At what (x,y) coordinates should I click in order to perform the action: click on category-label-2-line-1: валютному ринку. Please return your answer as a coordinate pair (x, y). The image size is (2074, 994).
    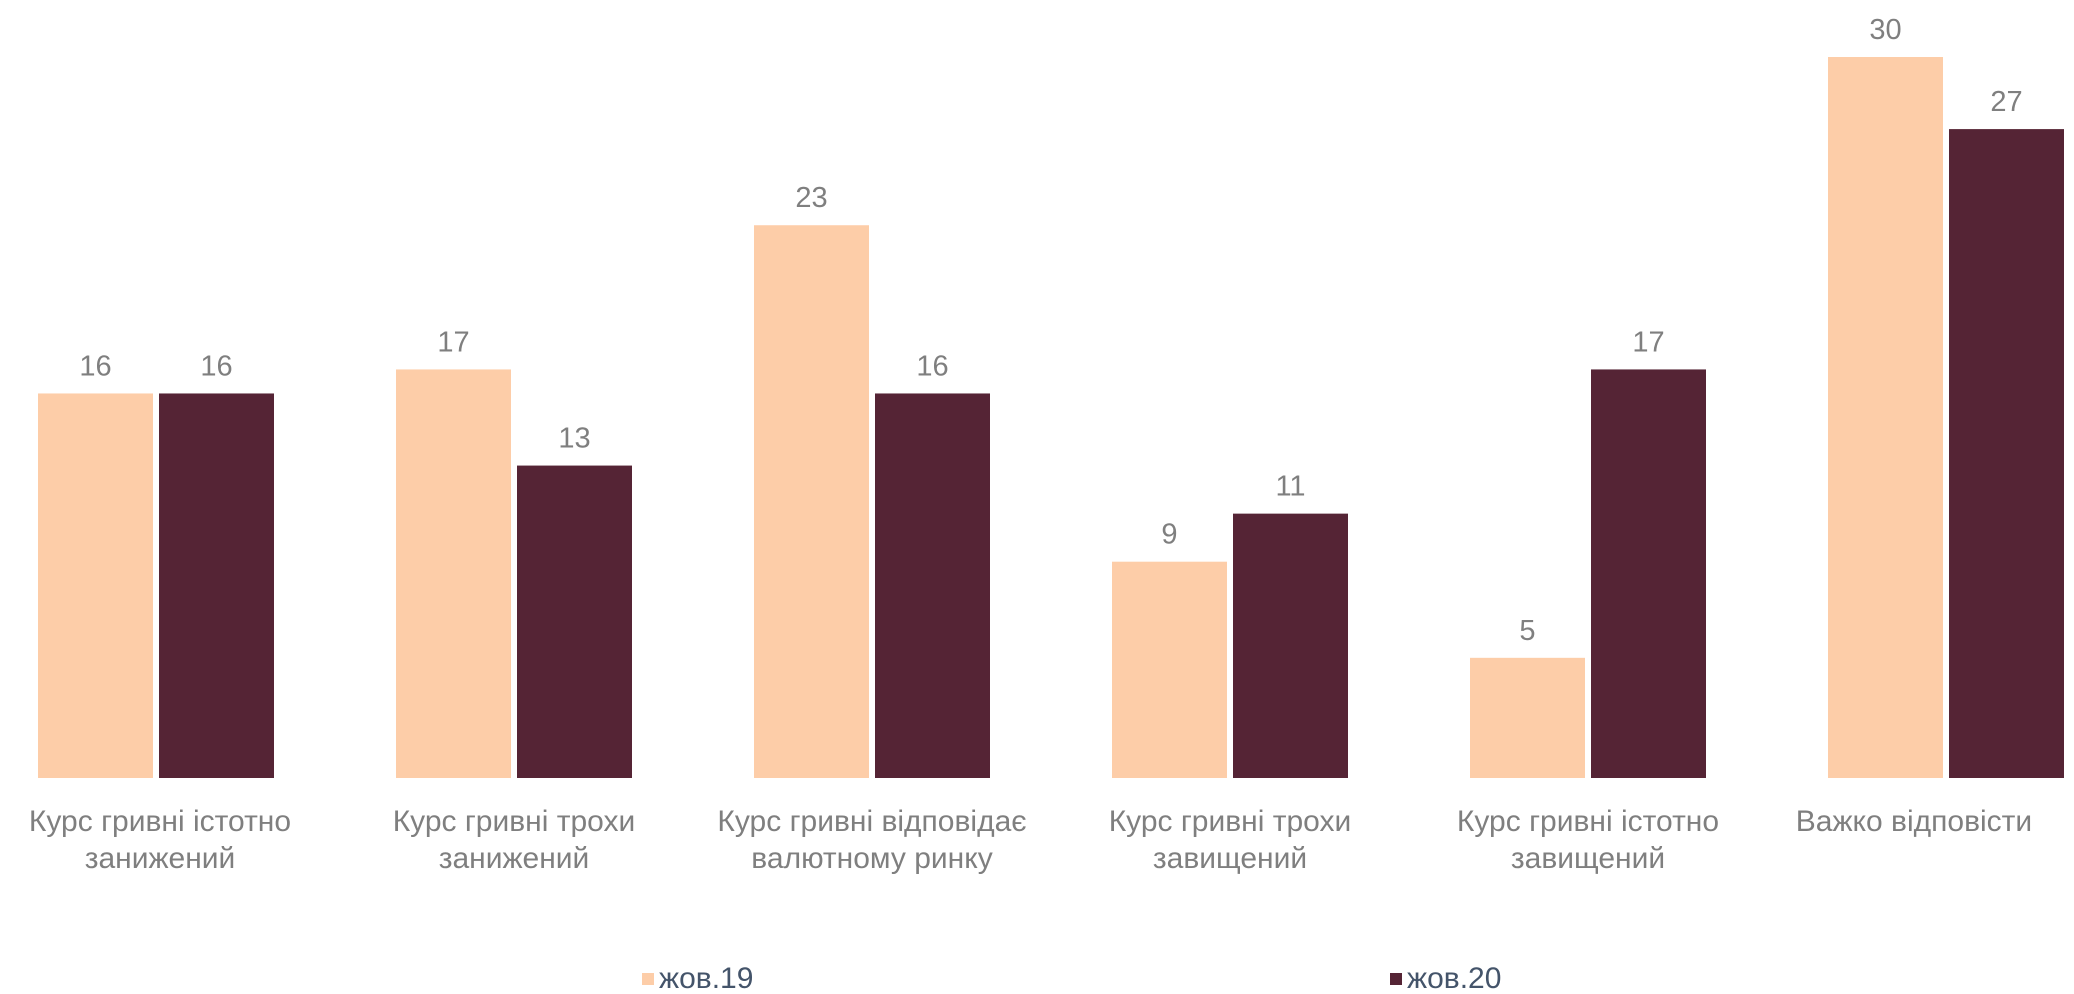
    Looking at the image, I should click on (871, 858).